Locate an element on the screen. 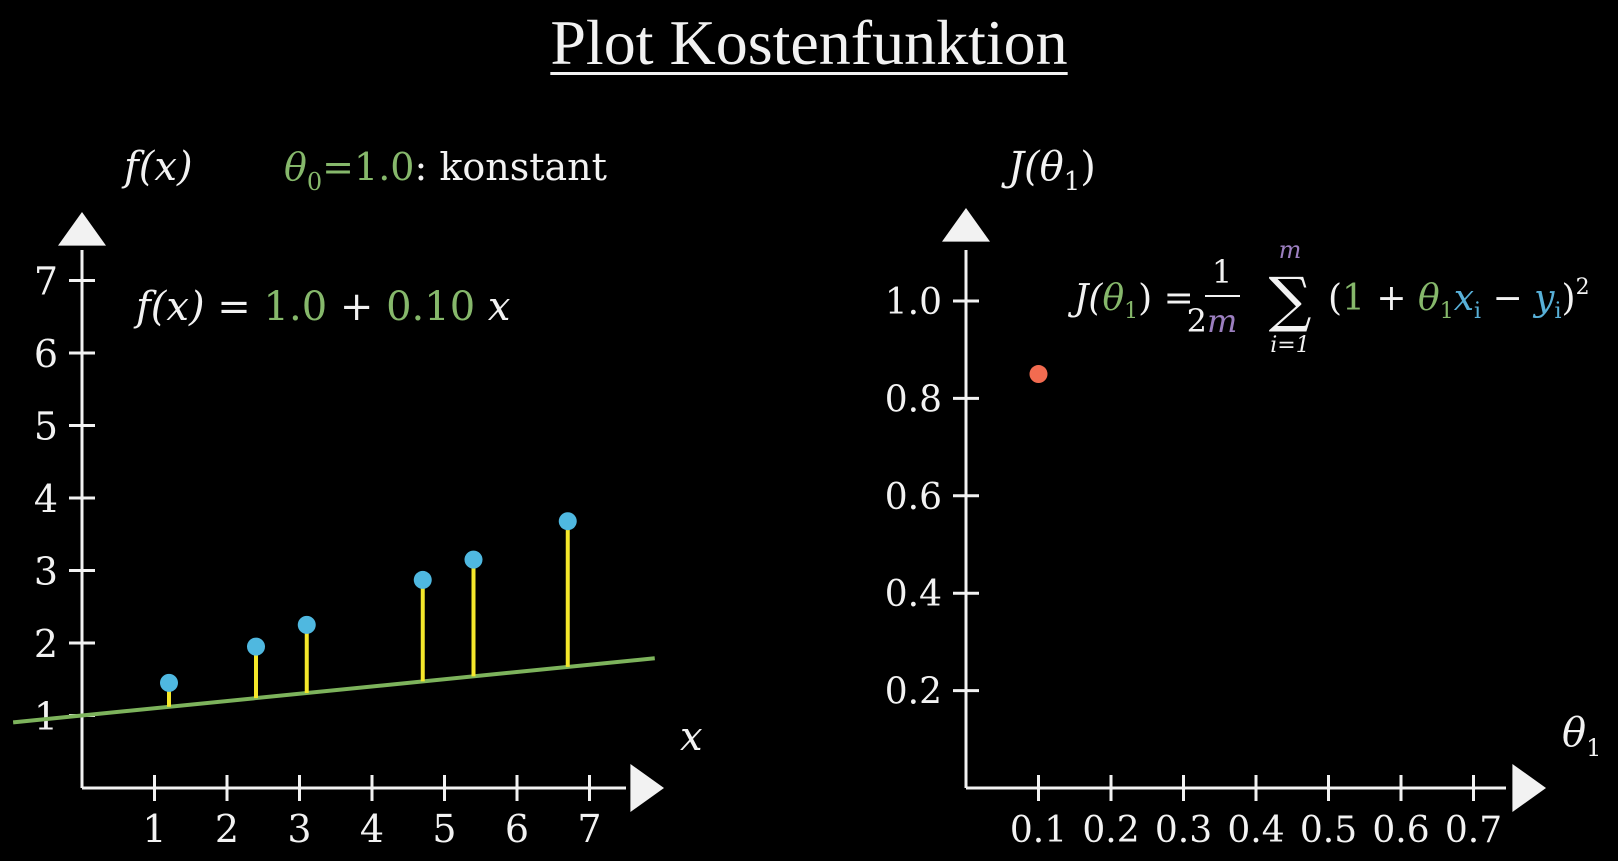 The height and width of the screenshot is (861, 1618). right-x-tick-label: 0.6 is located at coordinates (1400, 830).